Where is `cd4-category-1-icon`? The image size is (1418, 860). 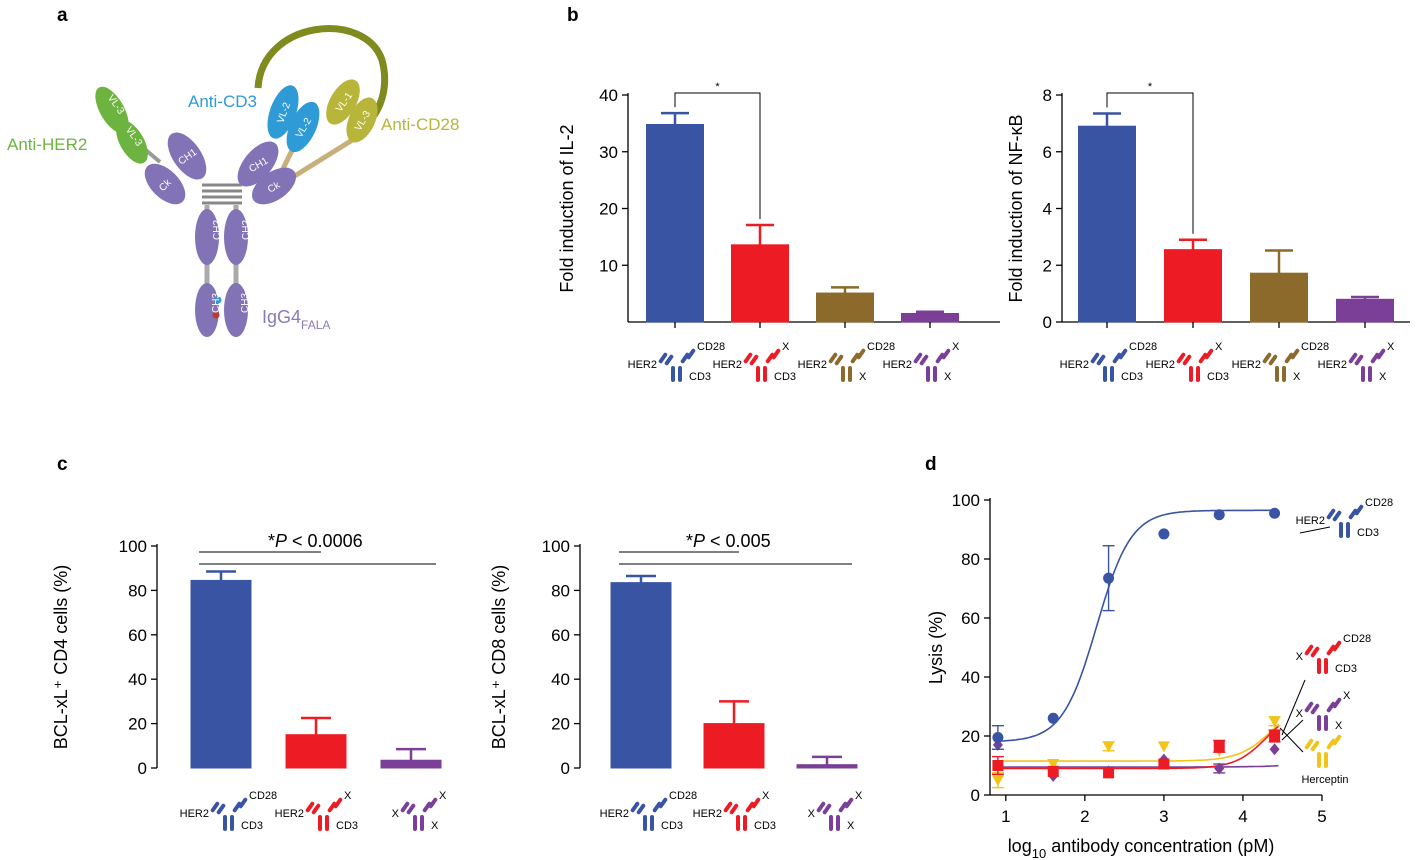
cd4-category-1-icon is located at coordinates (324, 814).